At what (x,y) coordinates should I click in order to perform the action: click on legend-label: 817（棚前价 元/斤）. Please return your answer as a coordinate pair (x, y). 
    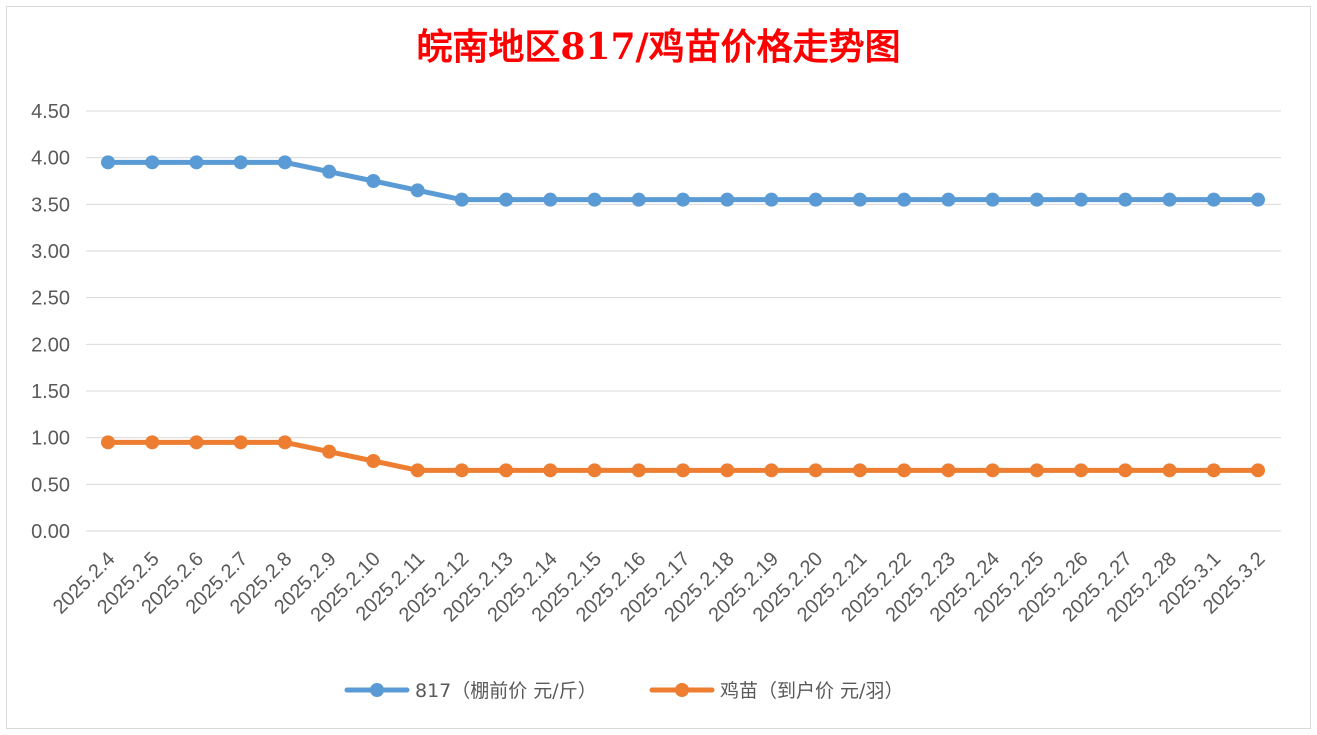
    Looking at the image, I should click on (506, 691).